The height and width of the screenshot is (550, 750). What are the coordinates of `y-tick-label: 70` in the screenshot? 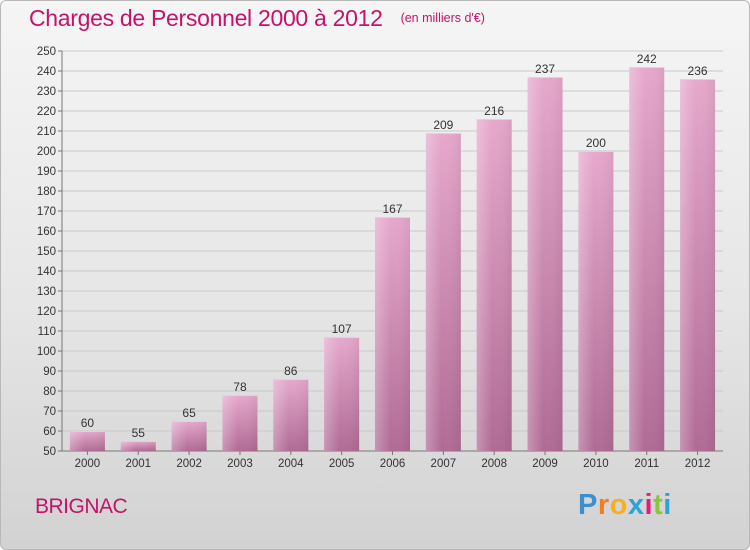 It's located at (49, 412).